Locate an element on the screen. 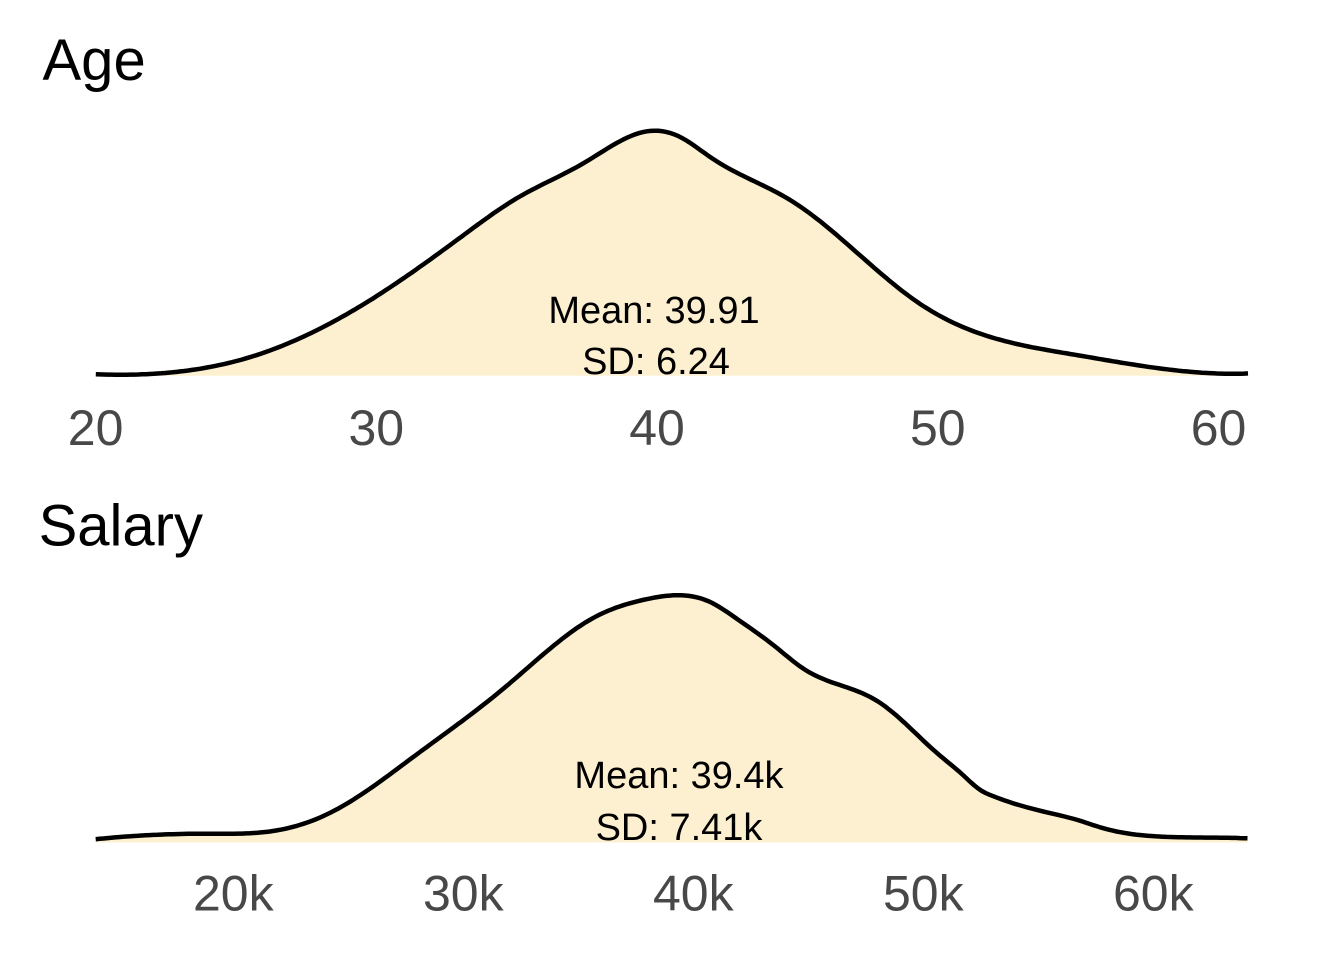  svg-text: 50k is located at coordinates (924, 894).